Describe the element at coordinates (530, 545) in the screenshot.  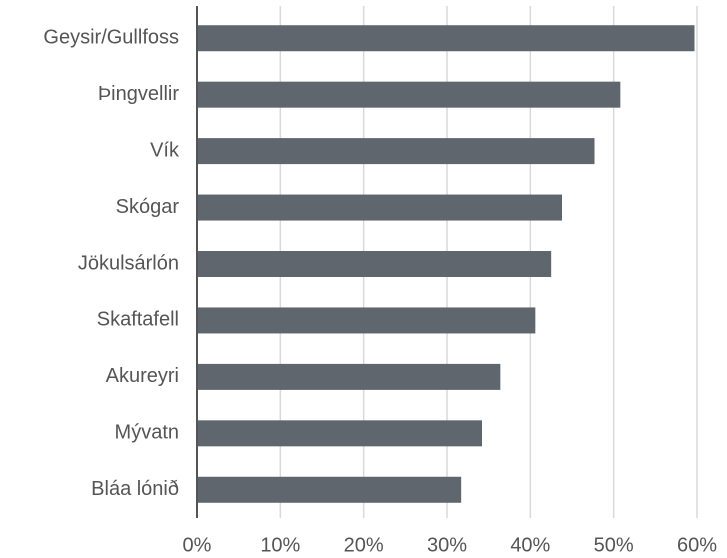
I see `x-tick-label: 40%` at that location.